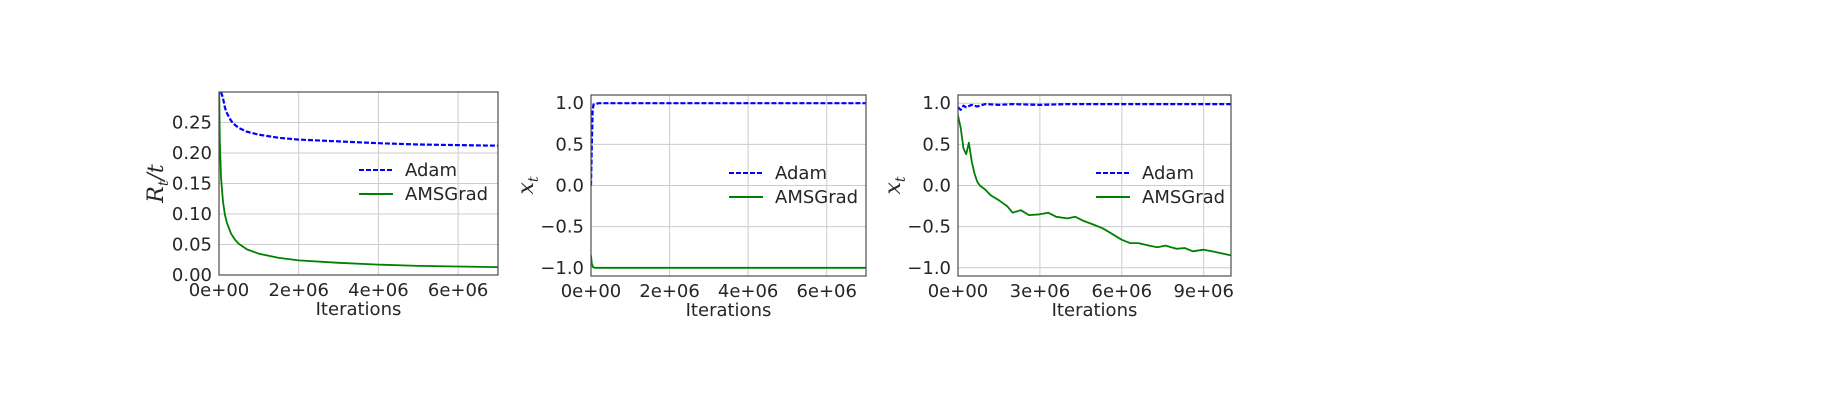  I want to click on y-tick-label: 0.20, so click(192, 153).